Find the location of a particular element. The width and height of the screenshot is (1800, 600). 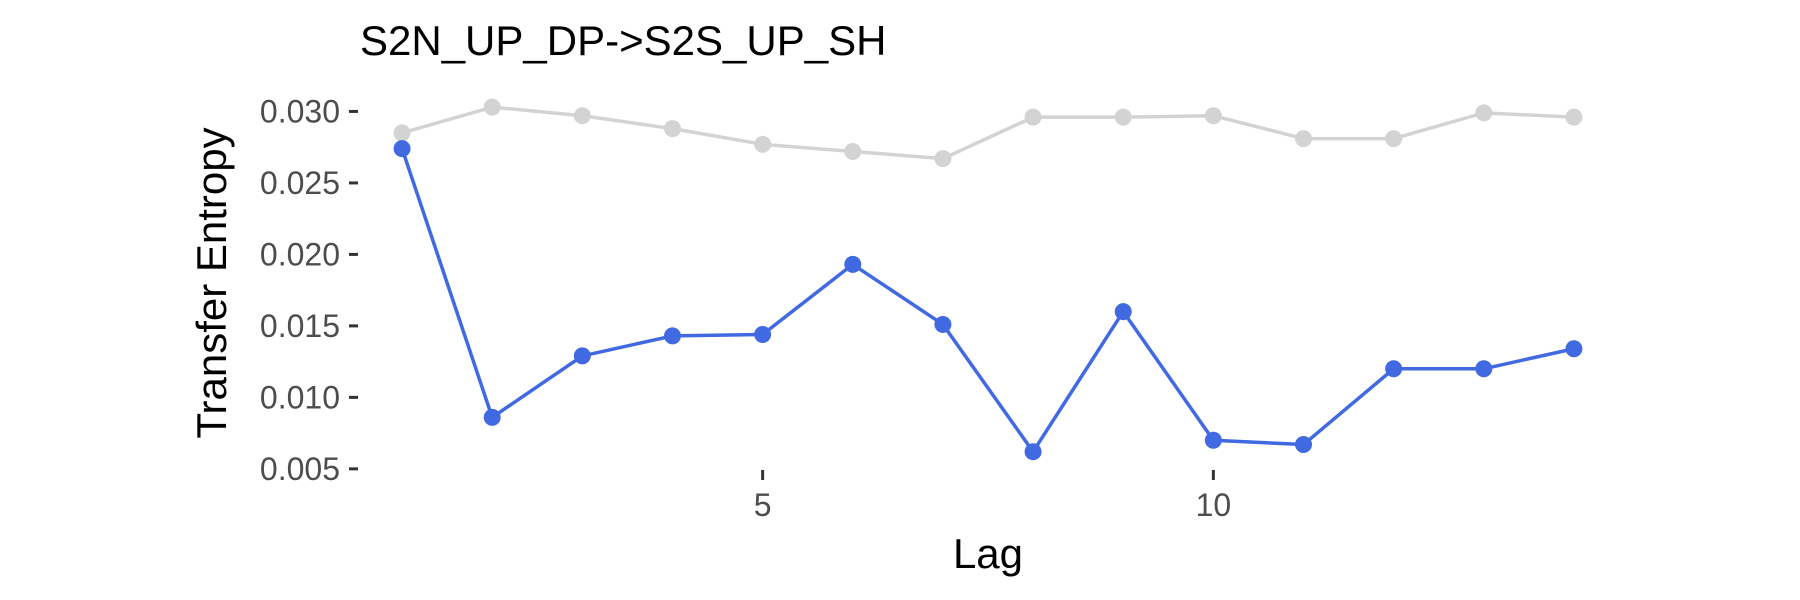

series-line is located at coordinates (988, 133).